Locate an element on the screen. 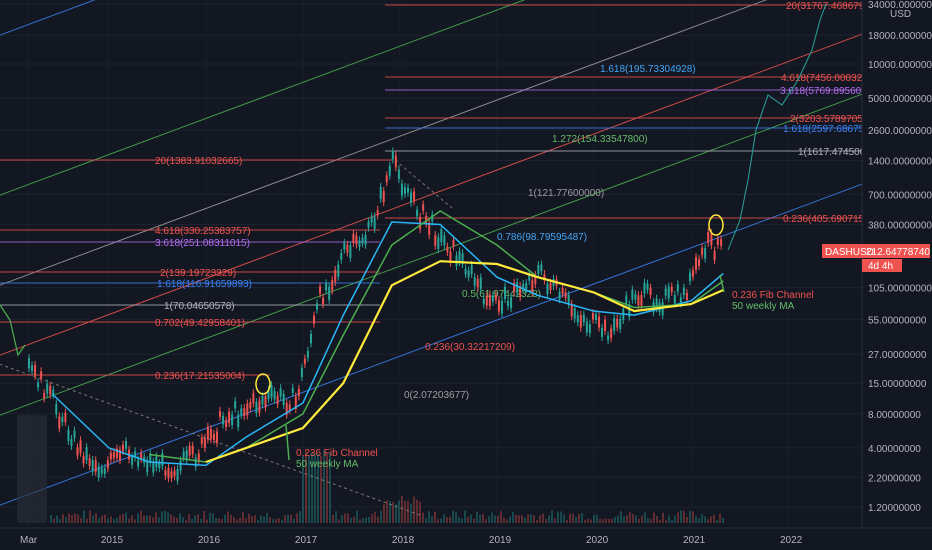  fib-level-label: 3.618(251.08311015) is located at coordinates (202, 243).